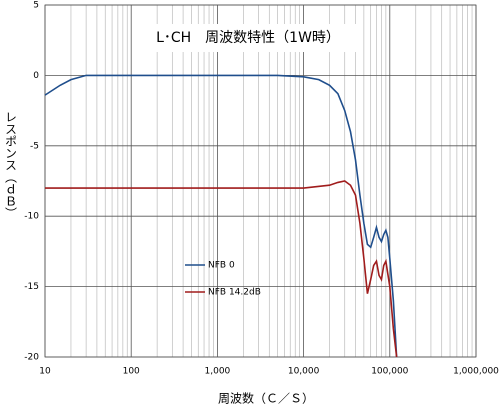 This screenshot has width=500, height=415. What do you see at coordinates (31, 358) in the screenshot?
I see `y-tick-label: -20` at bounding box center [31, 358].